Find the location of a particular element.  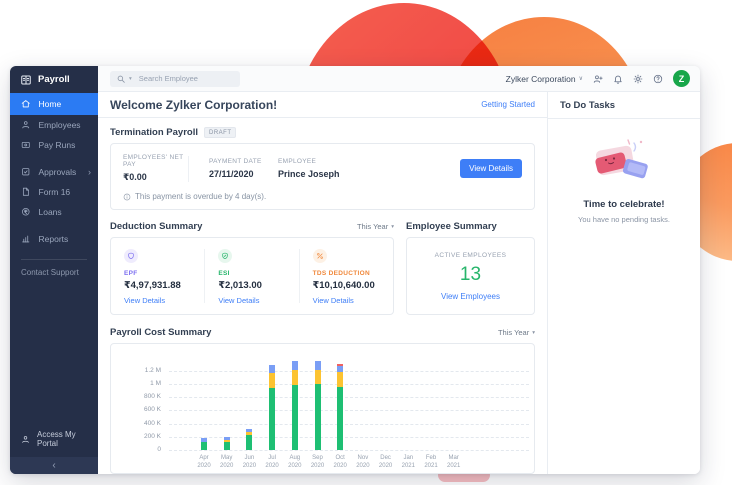

sidebar-item-pay-runs: Pay Runs is located at coordinates (54, 145).